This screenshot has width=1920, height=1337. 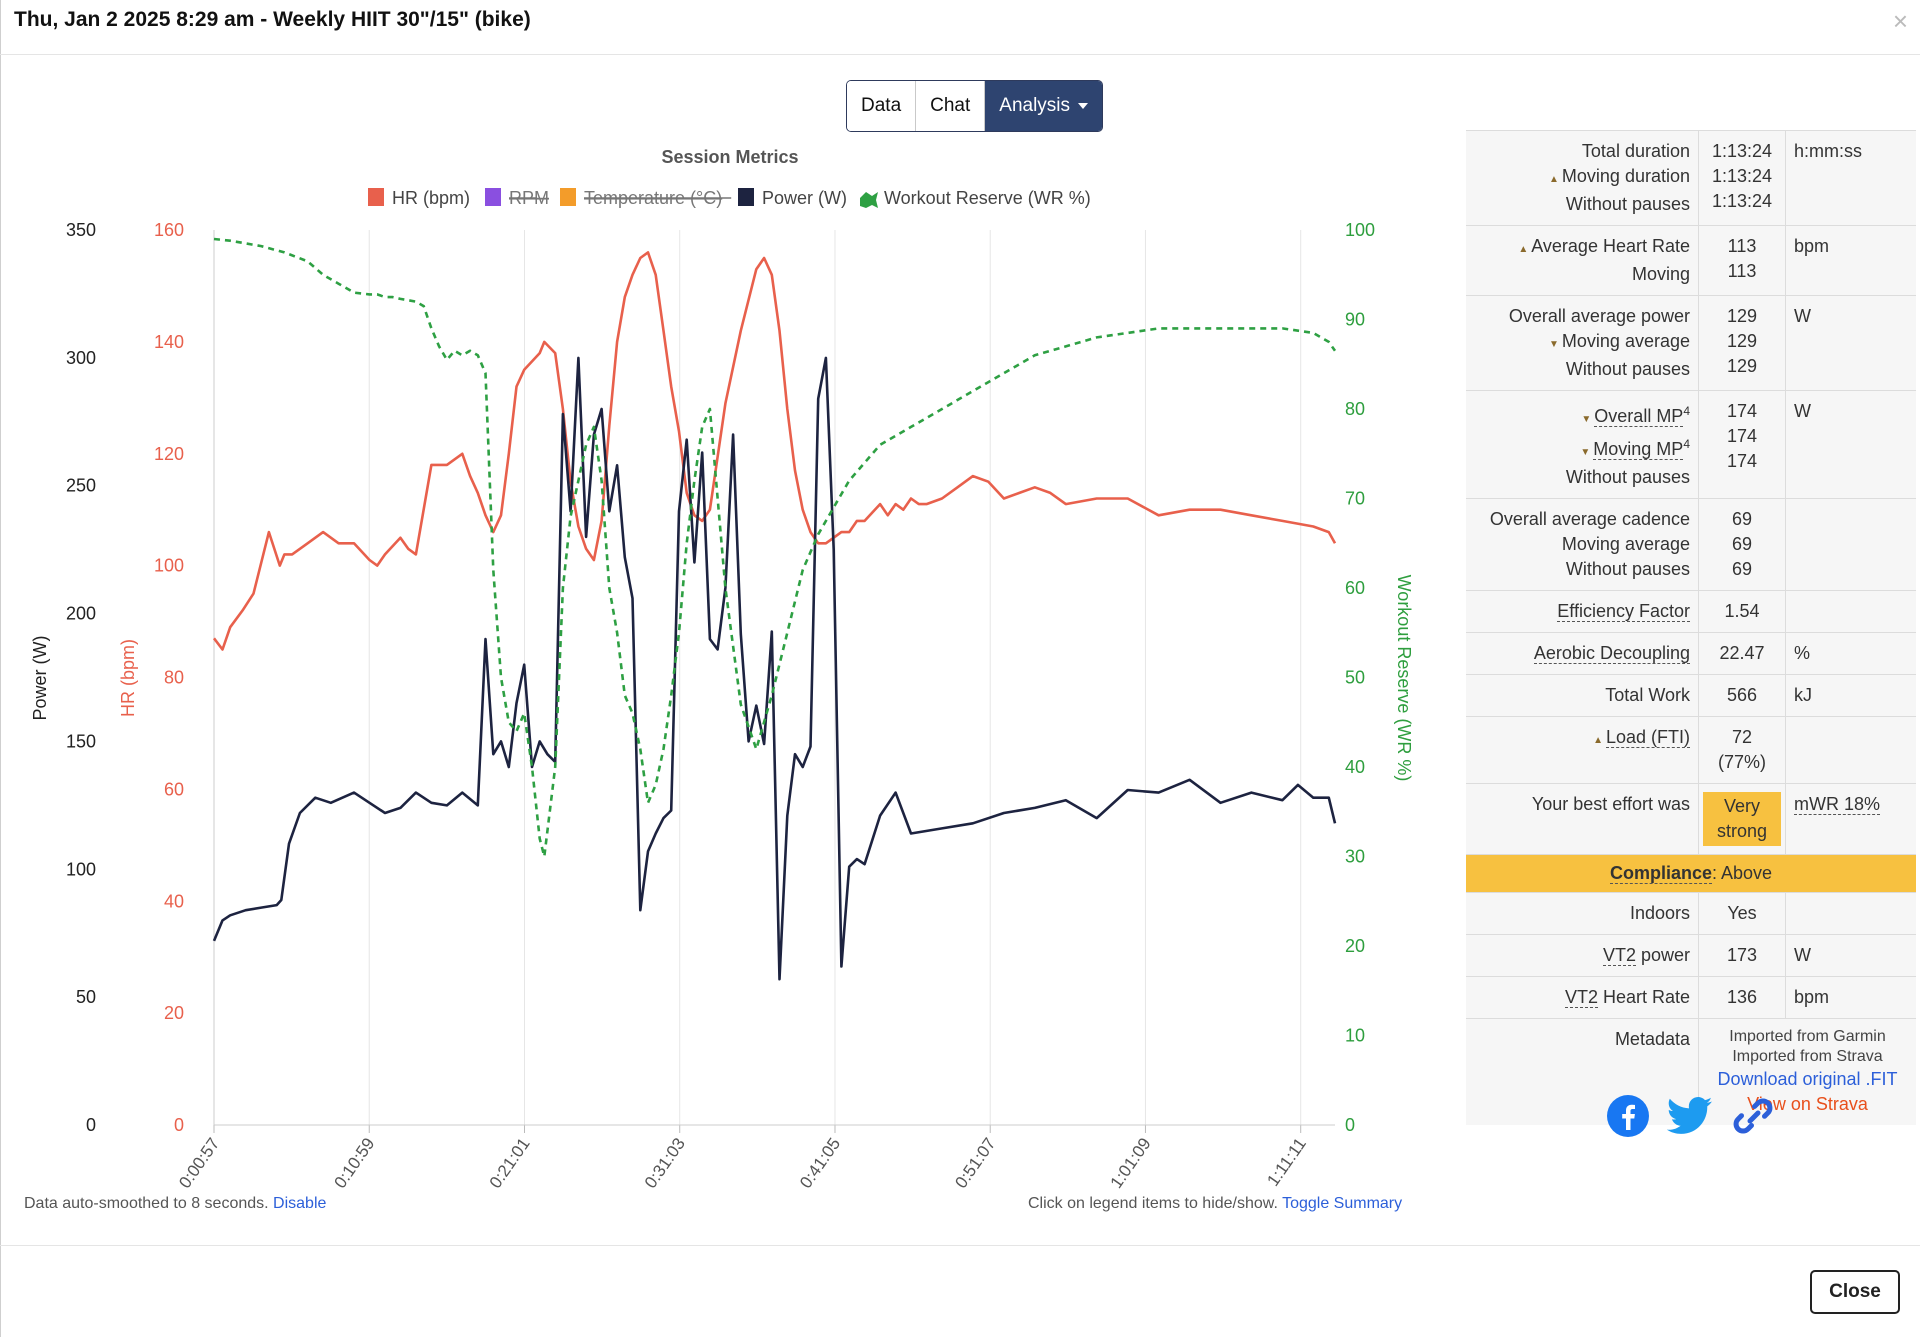 I want to click on summary-label-line: Total Work, so click(x=1581, y=695).